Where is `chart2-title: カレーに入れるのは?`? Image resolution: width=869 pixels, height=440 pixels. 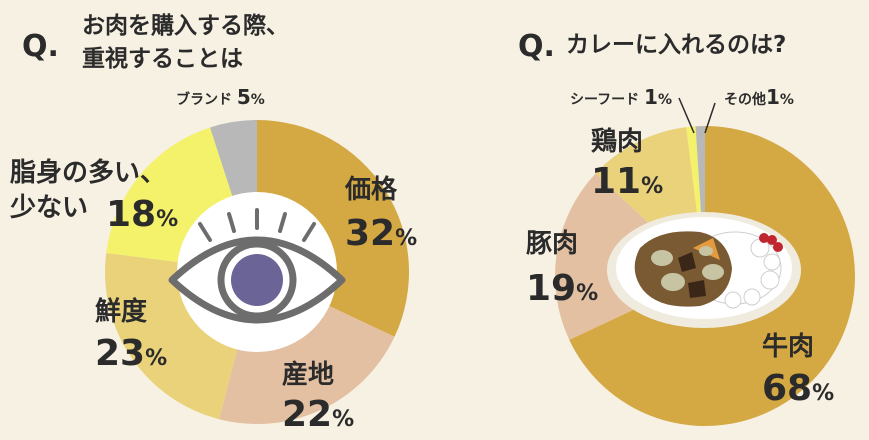
chart2-title: カレーに入れるのは? is located at coordinates (676, 45).